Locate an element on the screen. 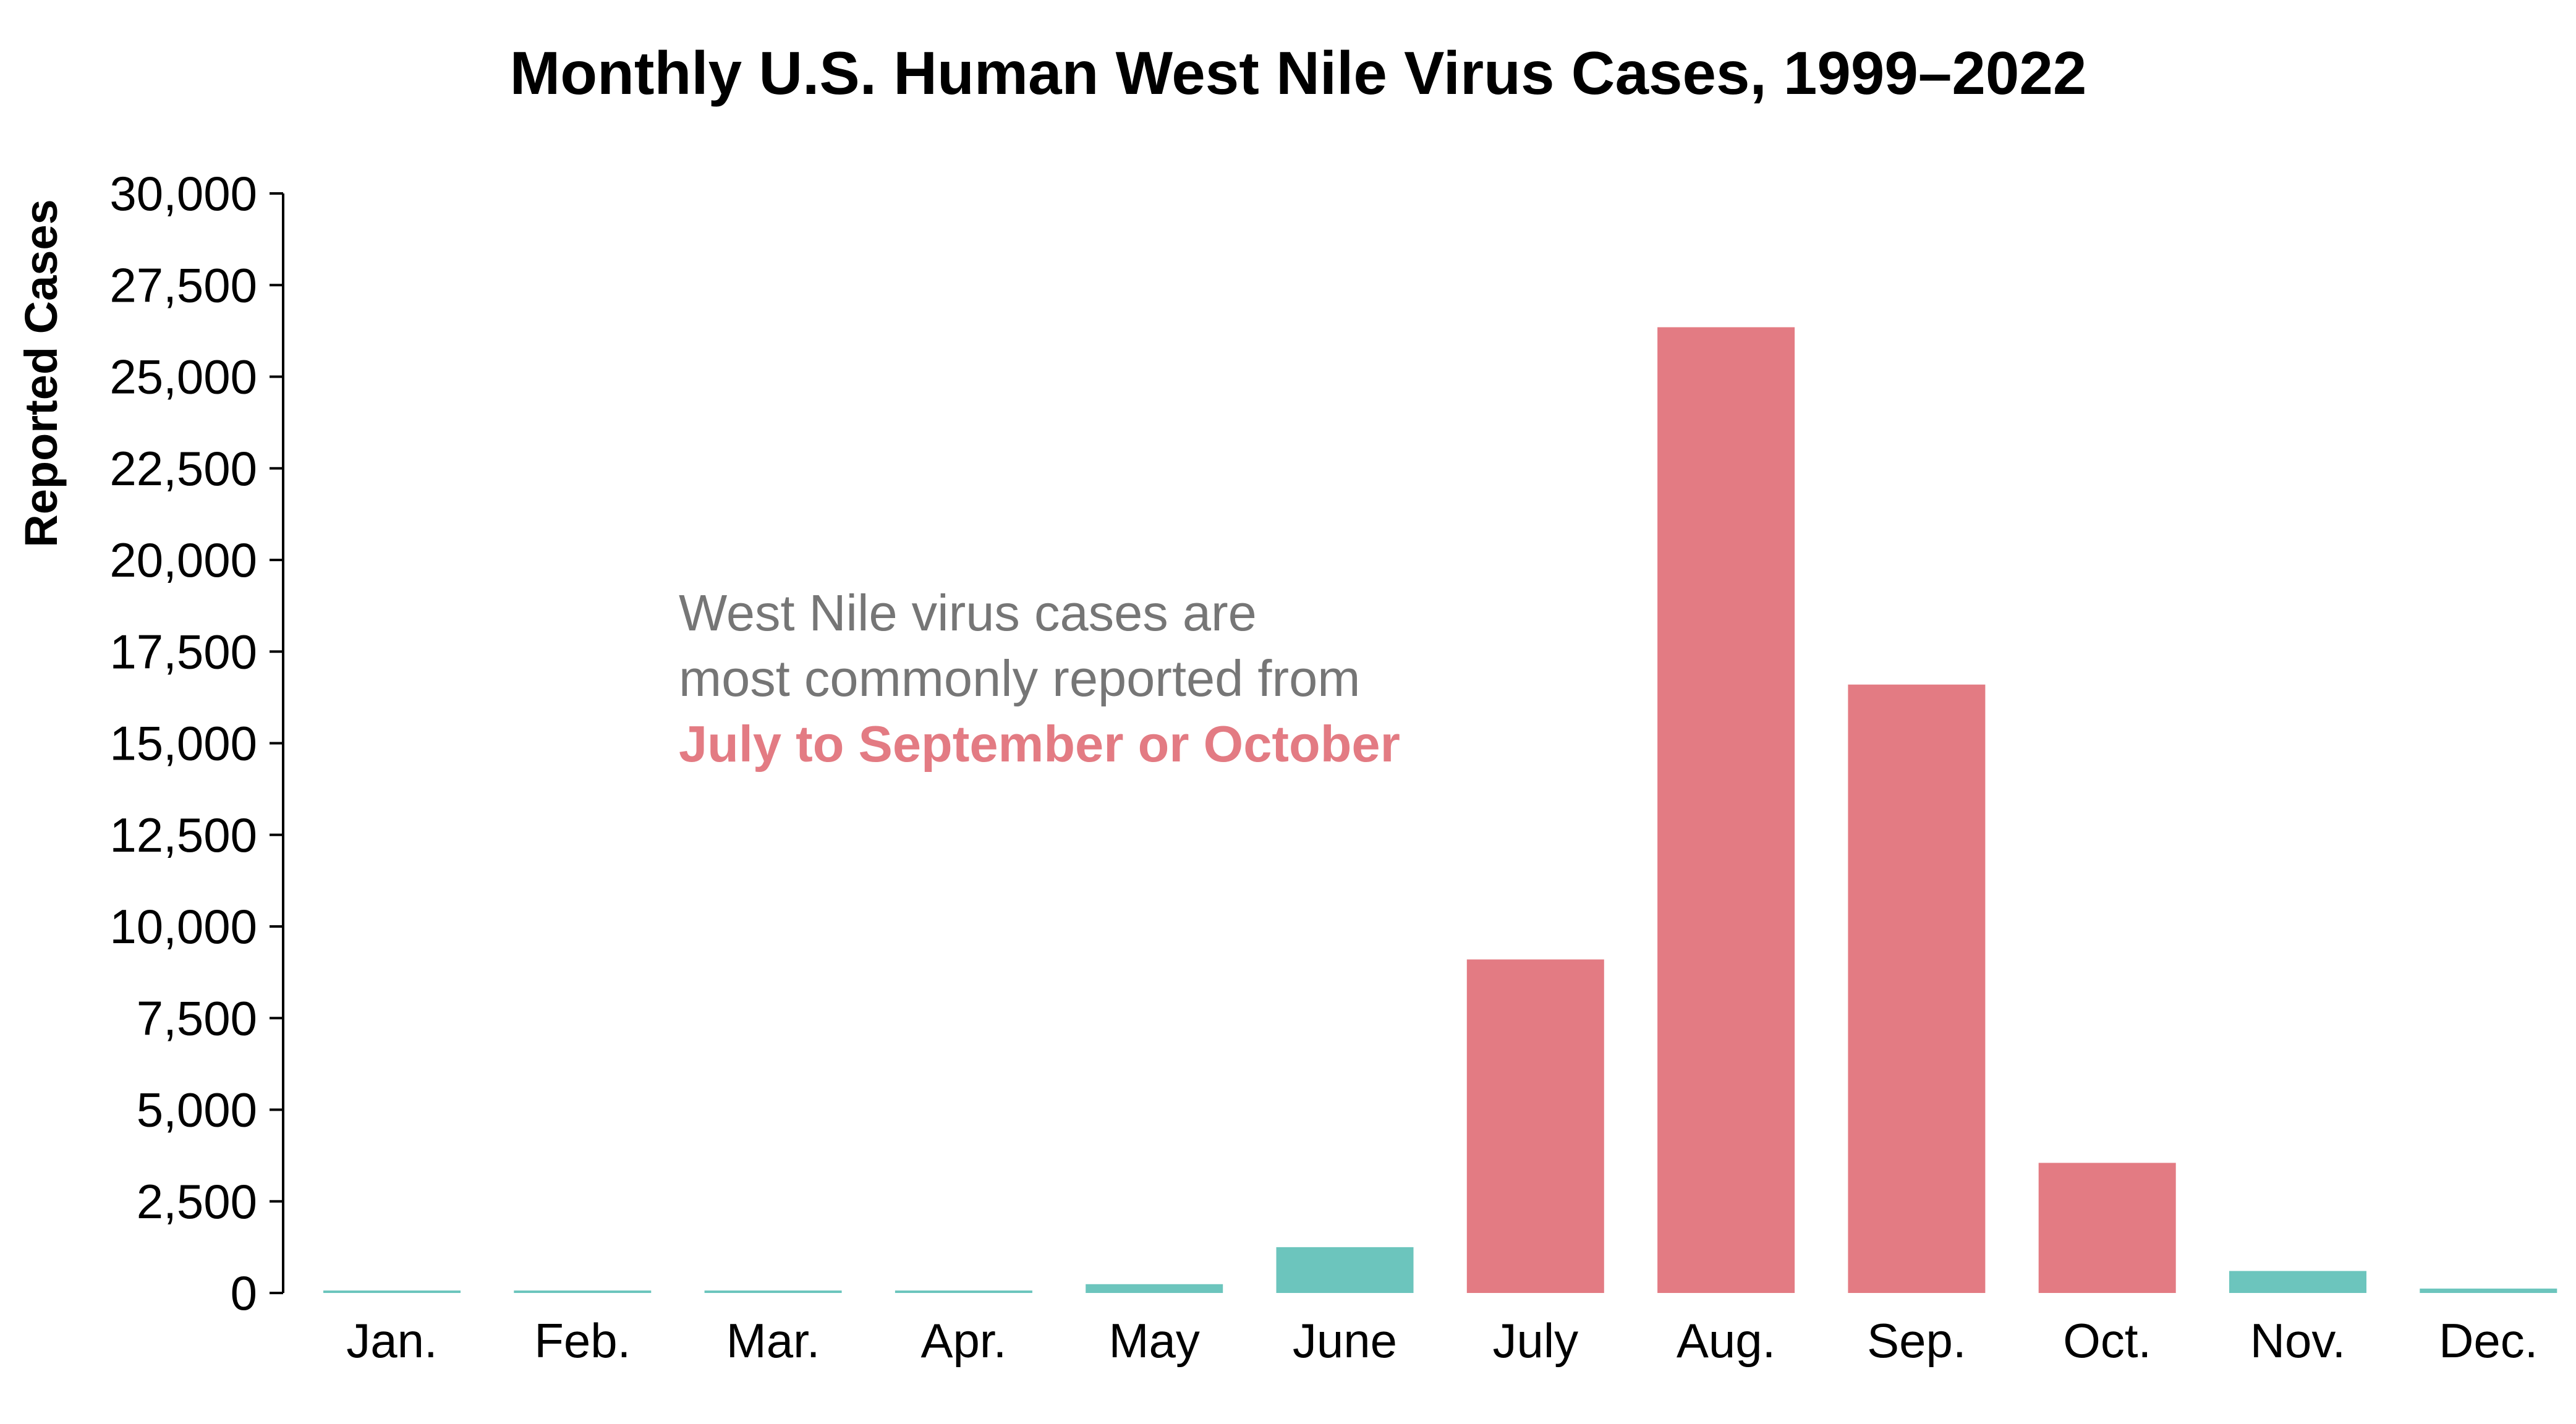 Image resolution: width=2576 pixels, height=1424 pixels. x-tick-label: Apr. is located at coordinates (964, 1340).